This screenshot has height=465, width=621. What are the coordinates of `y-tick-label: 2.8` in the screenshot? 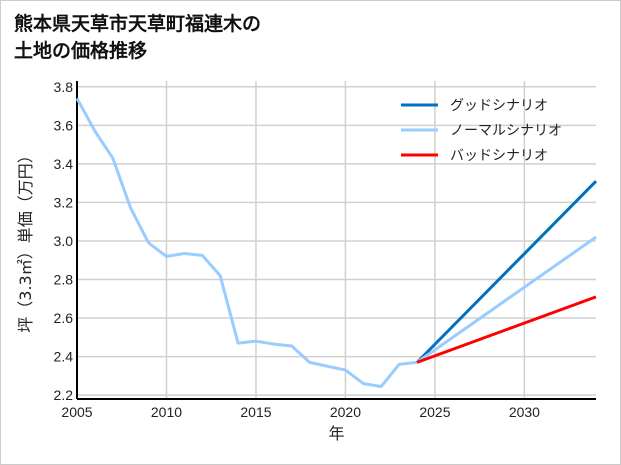 It's located at (64, 280).